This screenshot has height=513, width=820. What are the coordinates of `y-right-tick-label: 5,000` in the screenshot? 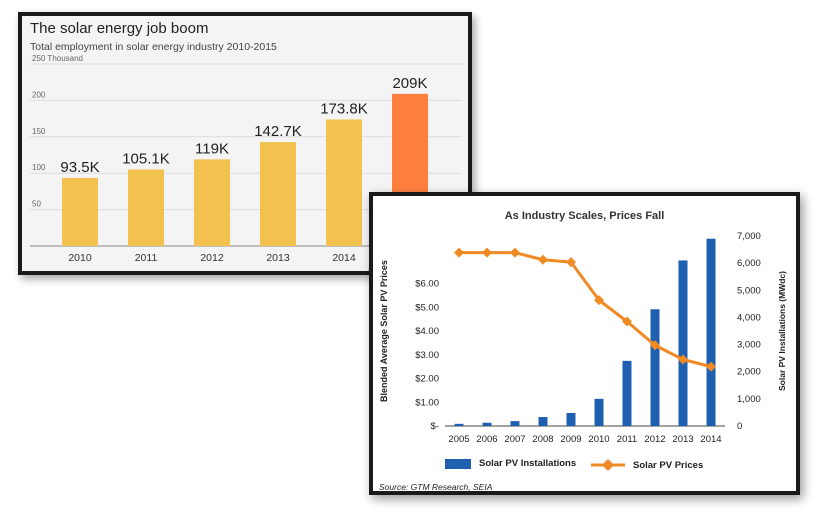 It's located at (749, 290).